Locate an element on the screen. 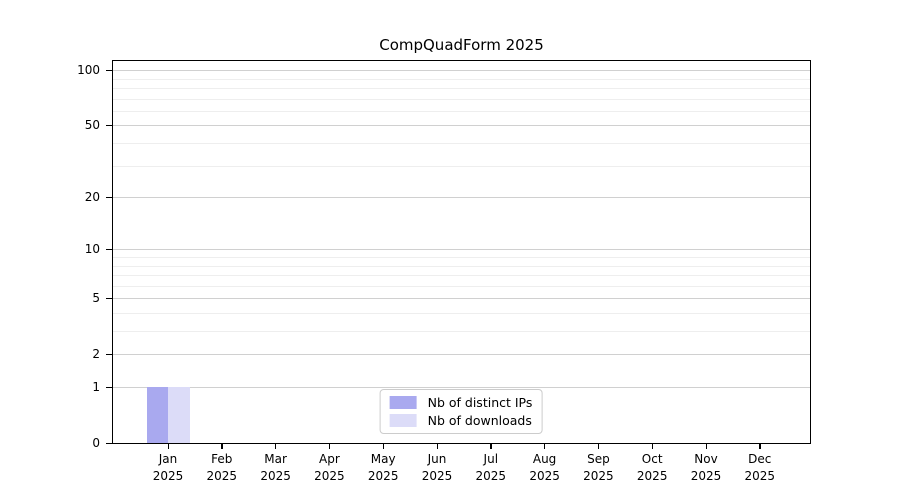 This screenshot has height=500, width=900. x-tick-mark-may is located at coordinates (383, 446).